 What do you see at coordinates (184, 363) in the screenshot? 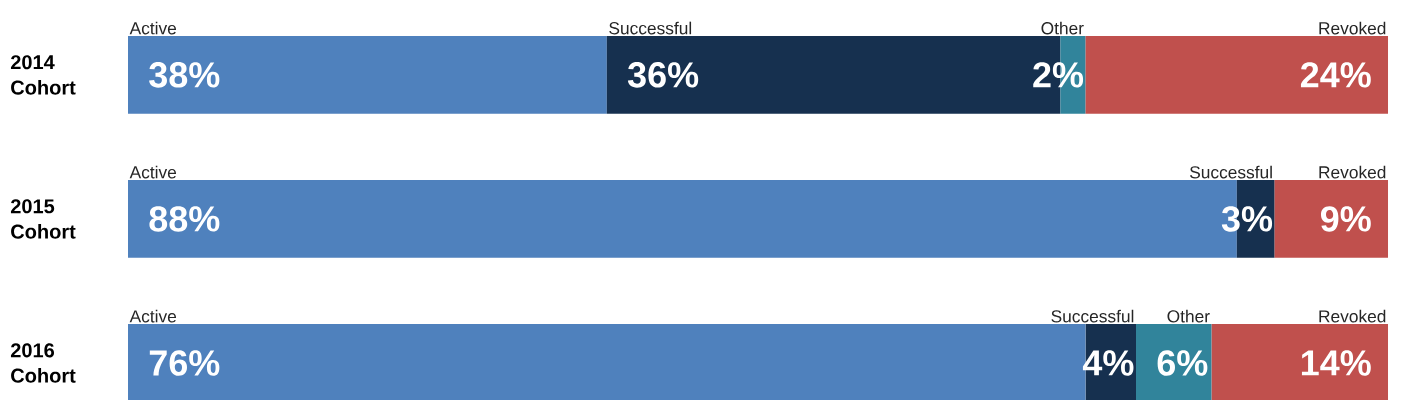
I see `data-label: 76%` at bounding box center [184, 363].